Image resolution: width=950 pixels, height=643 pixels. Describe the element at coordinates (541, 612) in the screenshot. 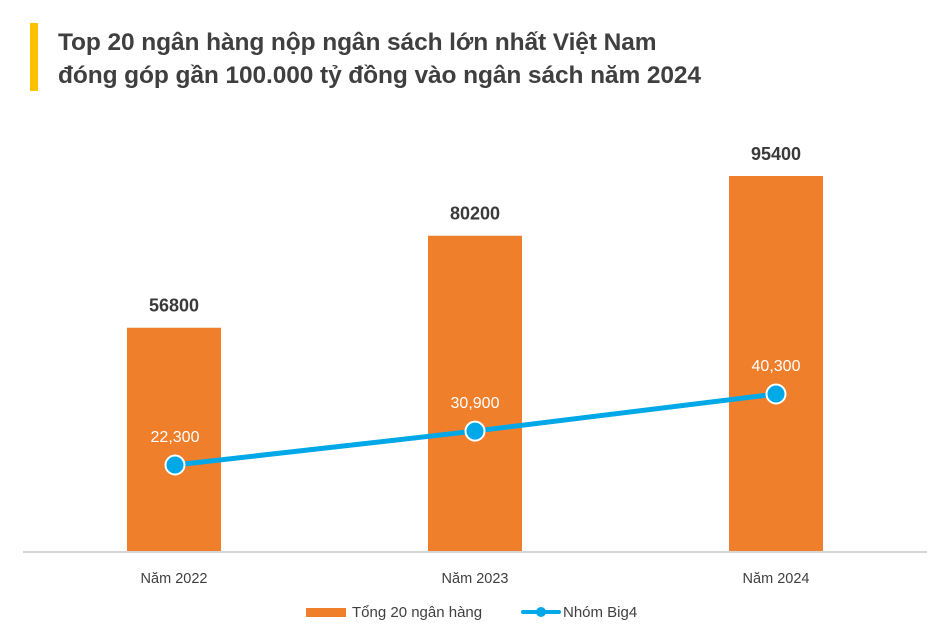

I see `legend-line-marker-icon` at that location.